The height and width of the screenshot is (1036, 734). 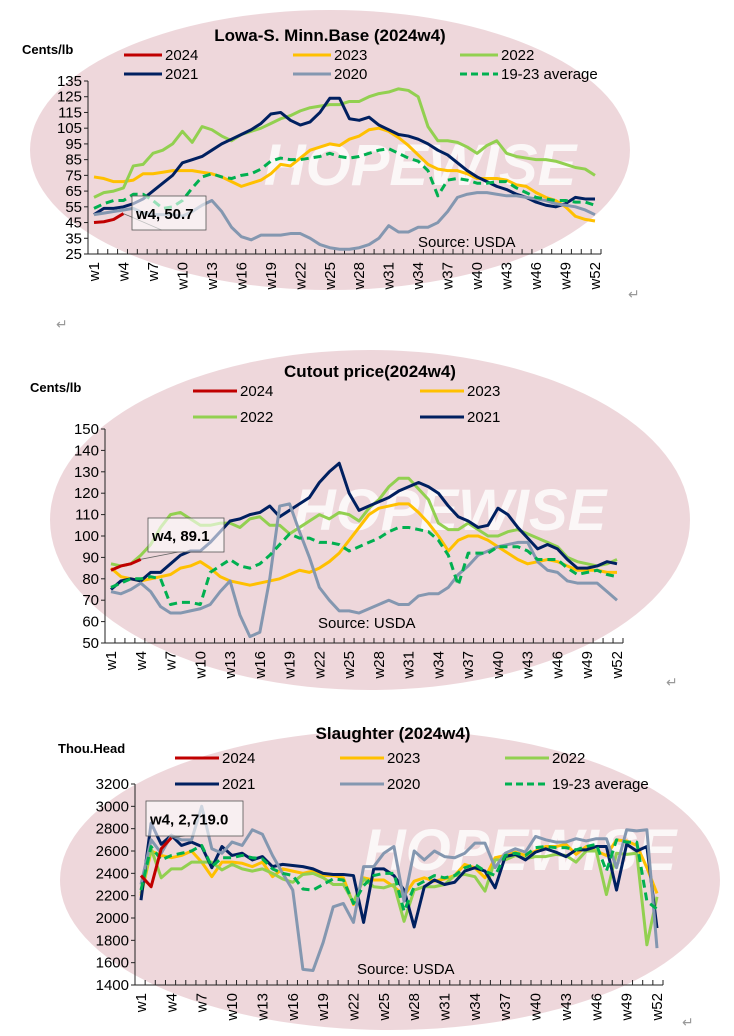 I want to click on data-callout: w4, 50.7, so click(x=165, y=213).